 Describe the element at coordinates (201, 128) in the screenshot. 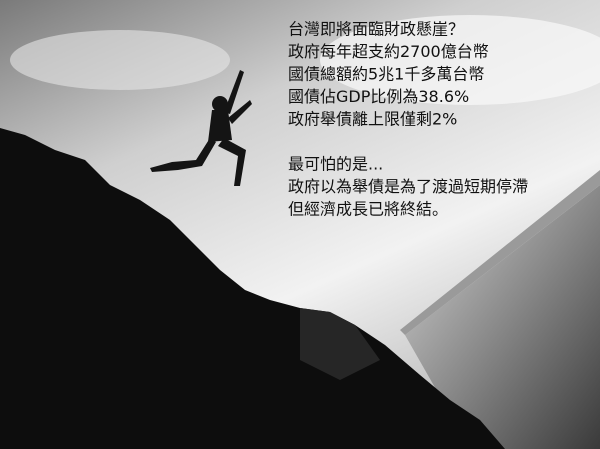

I see `jumper` at that location.